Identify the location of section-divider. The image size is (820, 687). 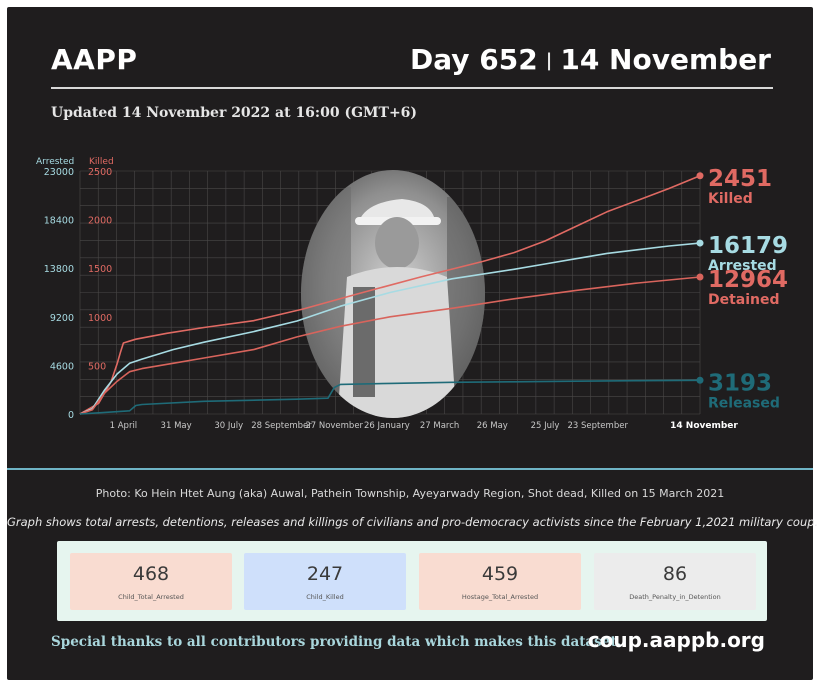
(410, 469).